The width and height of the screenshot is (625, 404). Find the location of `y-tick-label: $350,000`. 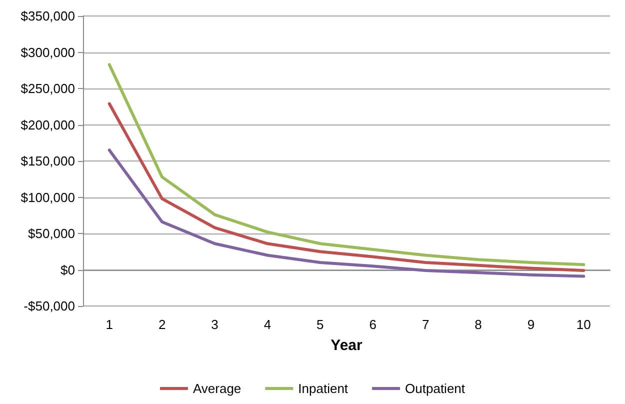

y-tick-label: $350,000 is located at coordinates (47, 16).